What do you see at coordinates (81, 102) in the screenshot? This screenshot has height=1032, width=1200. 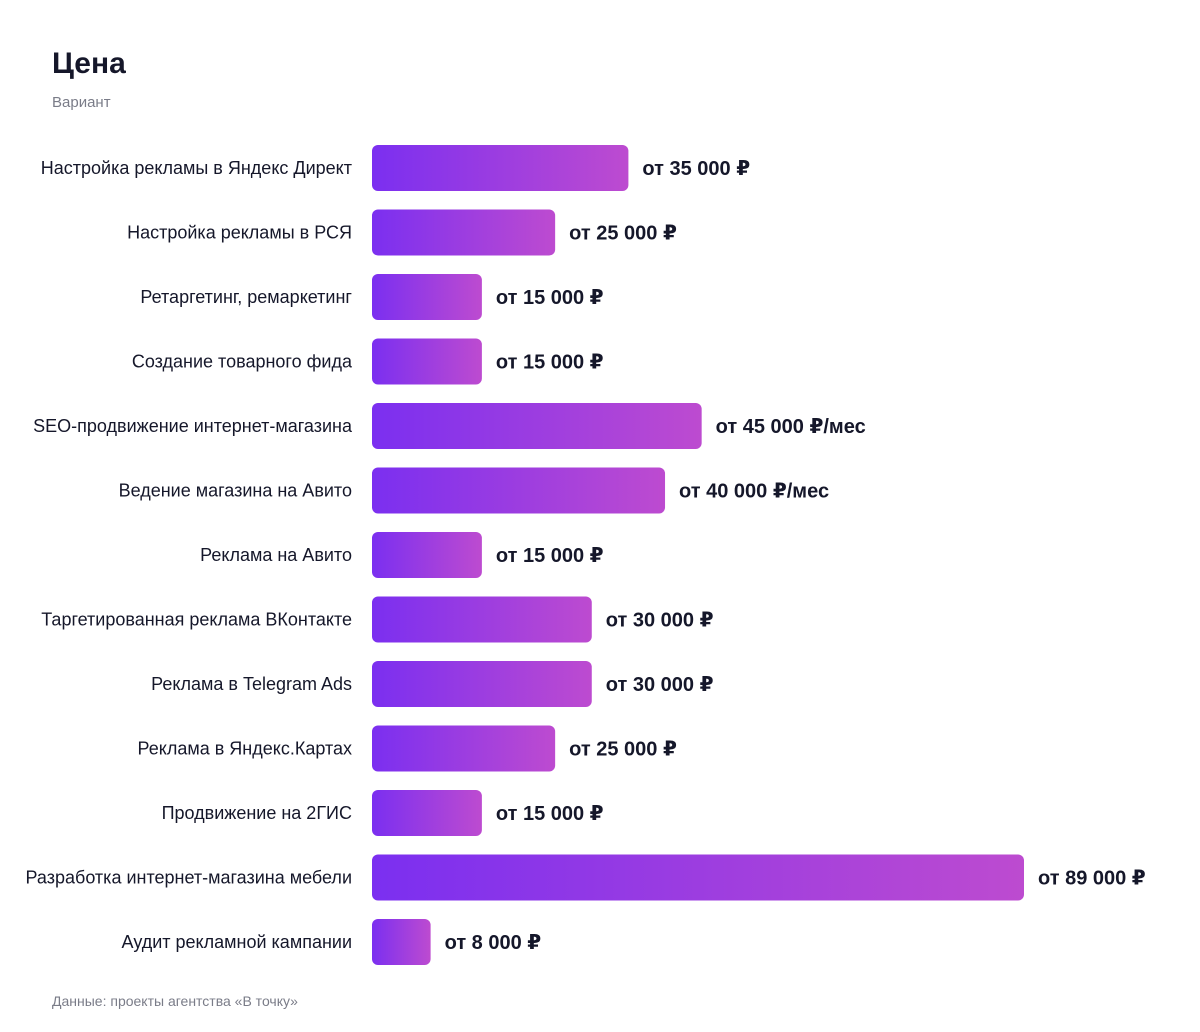 I see `chart-subtitle: Вариант` at bounding box center [81, 102].